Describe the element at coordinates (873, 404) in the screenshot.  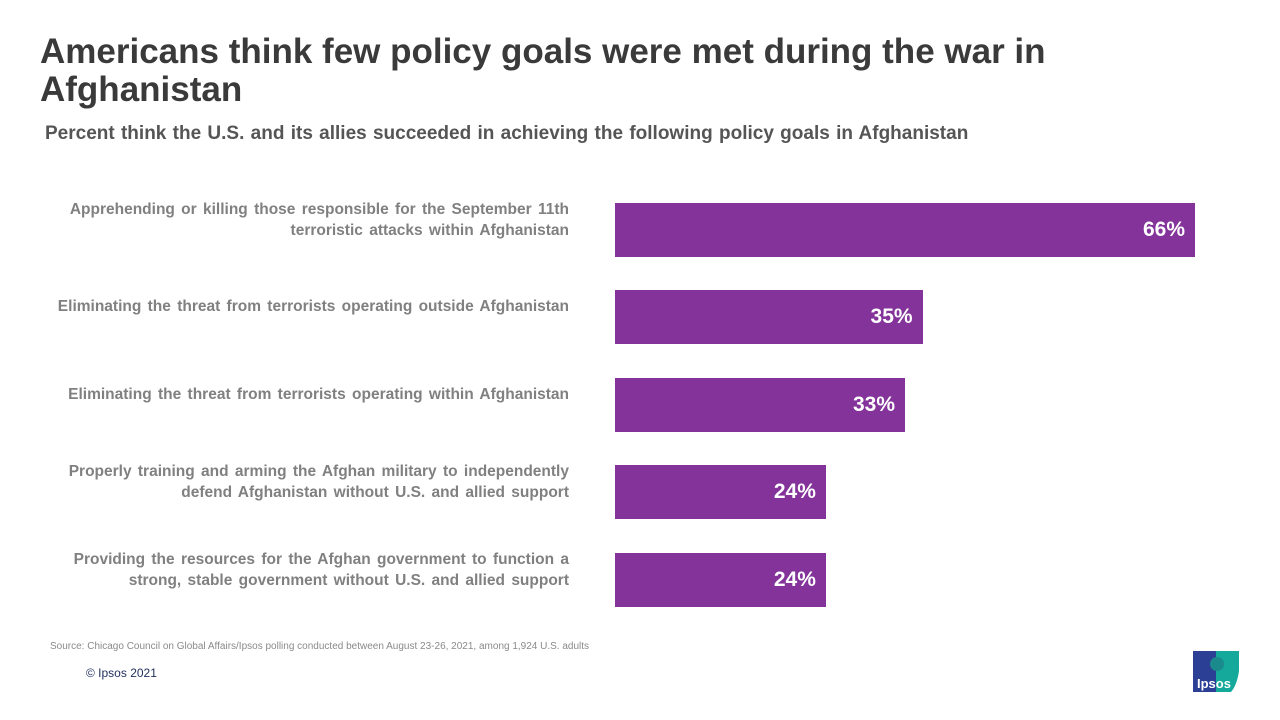
I see `value-label: 33%` at that location.